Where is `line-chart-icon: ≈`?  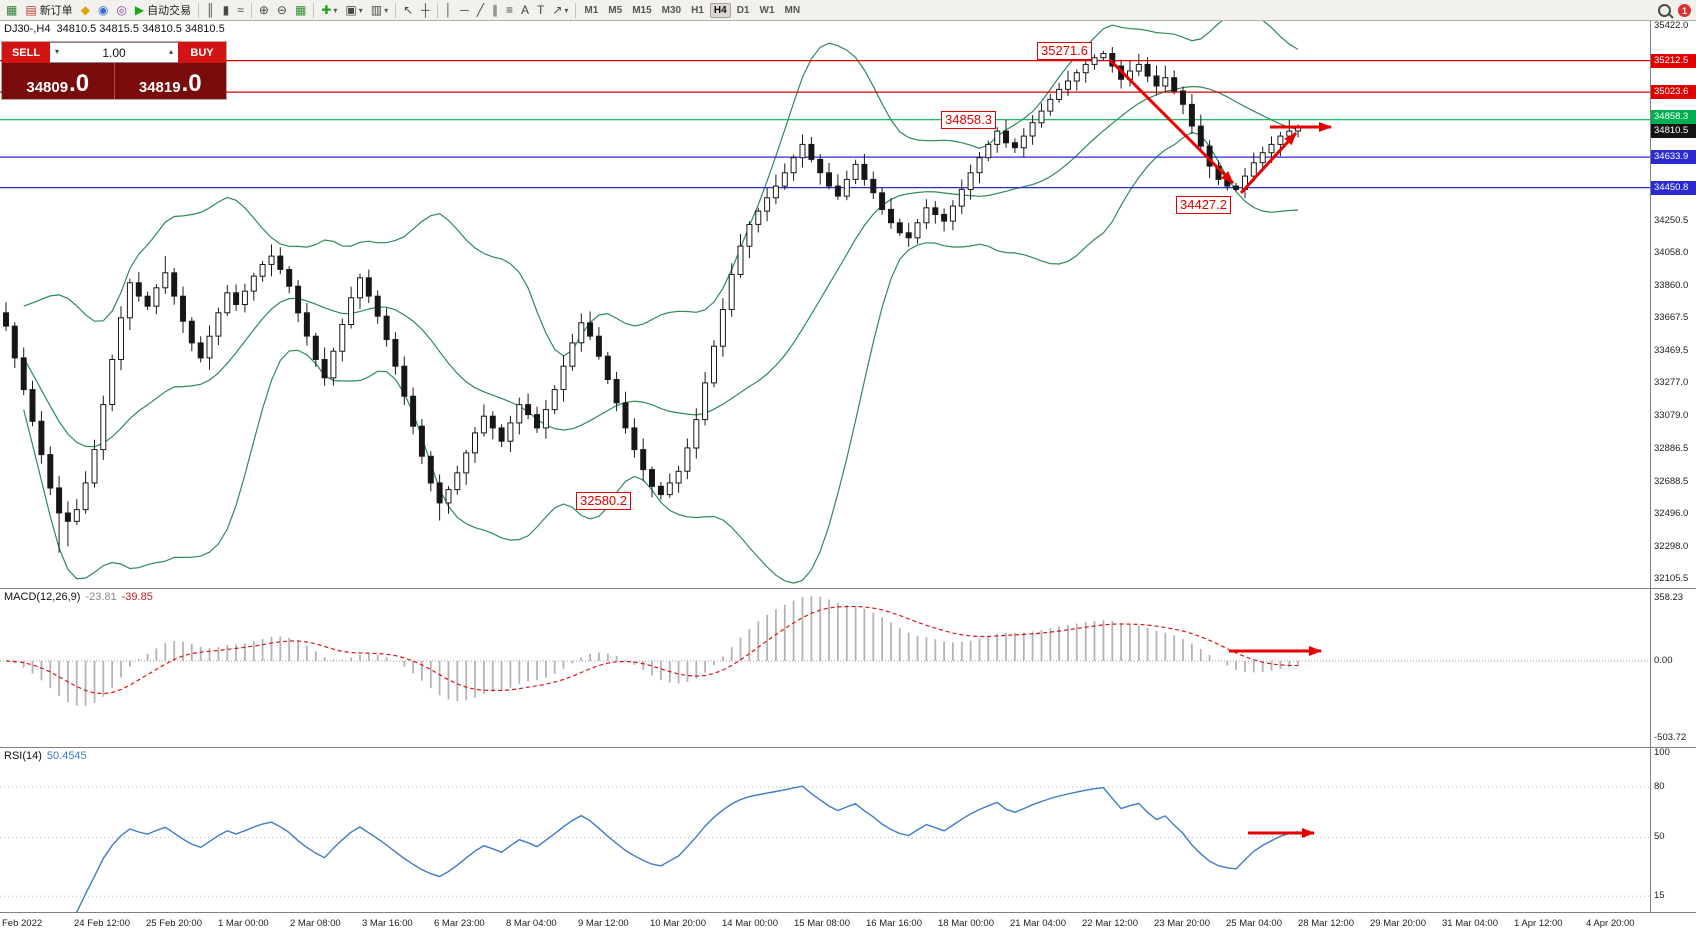
line-chart-icon: ≈ is located at coordinates (240, 10).